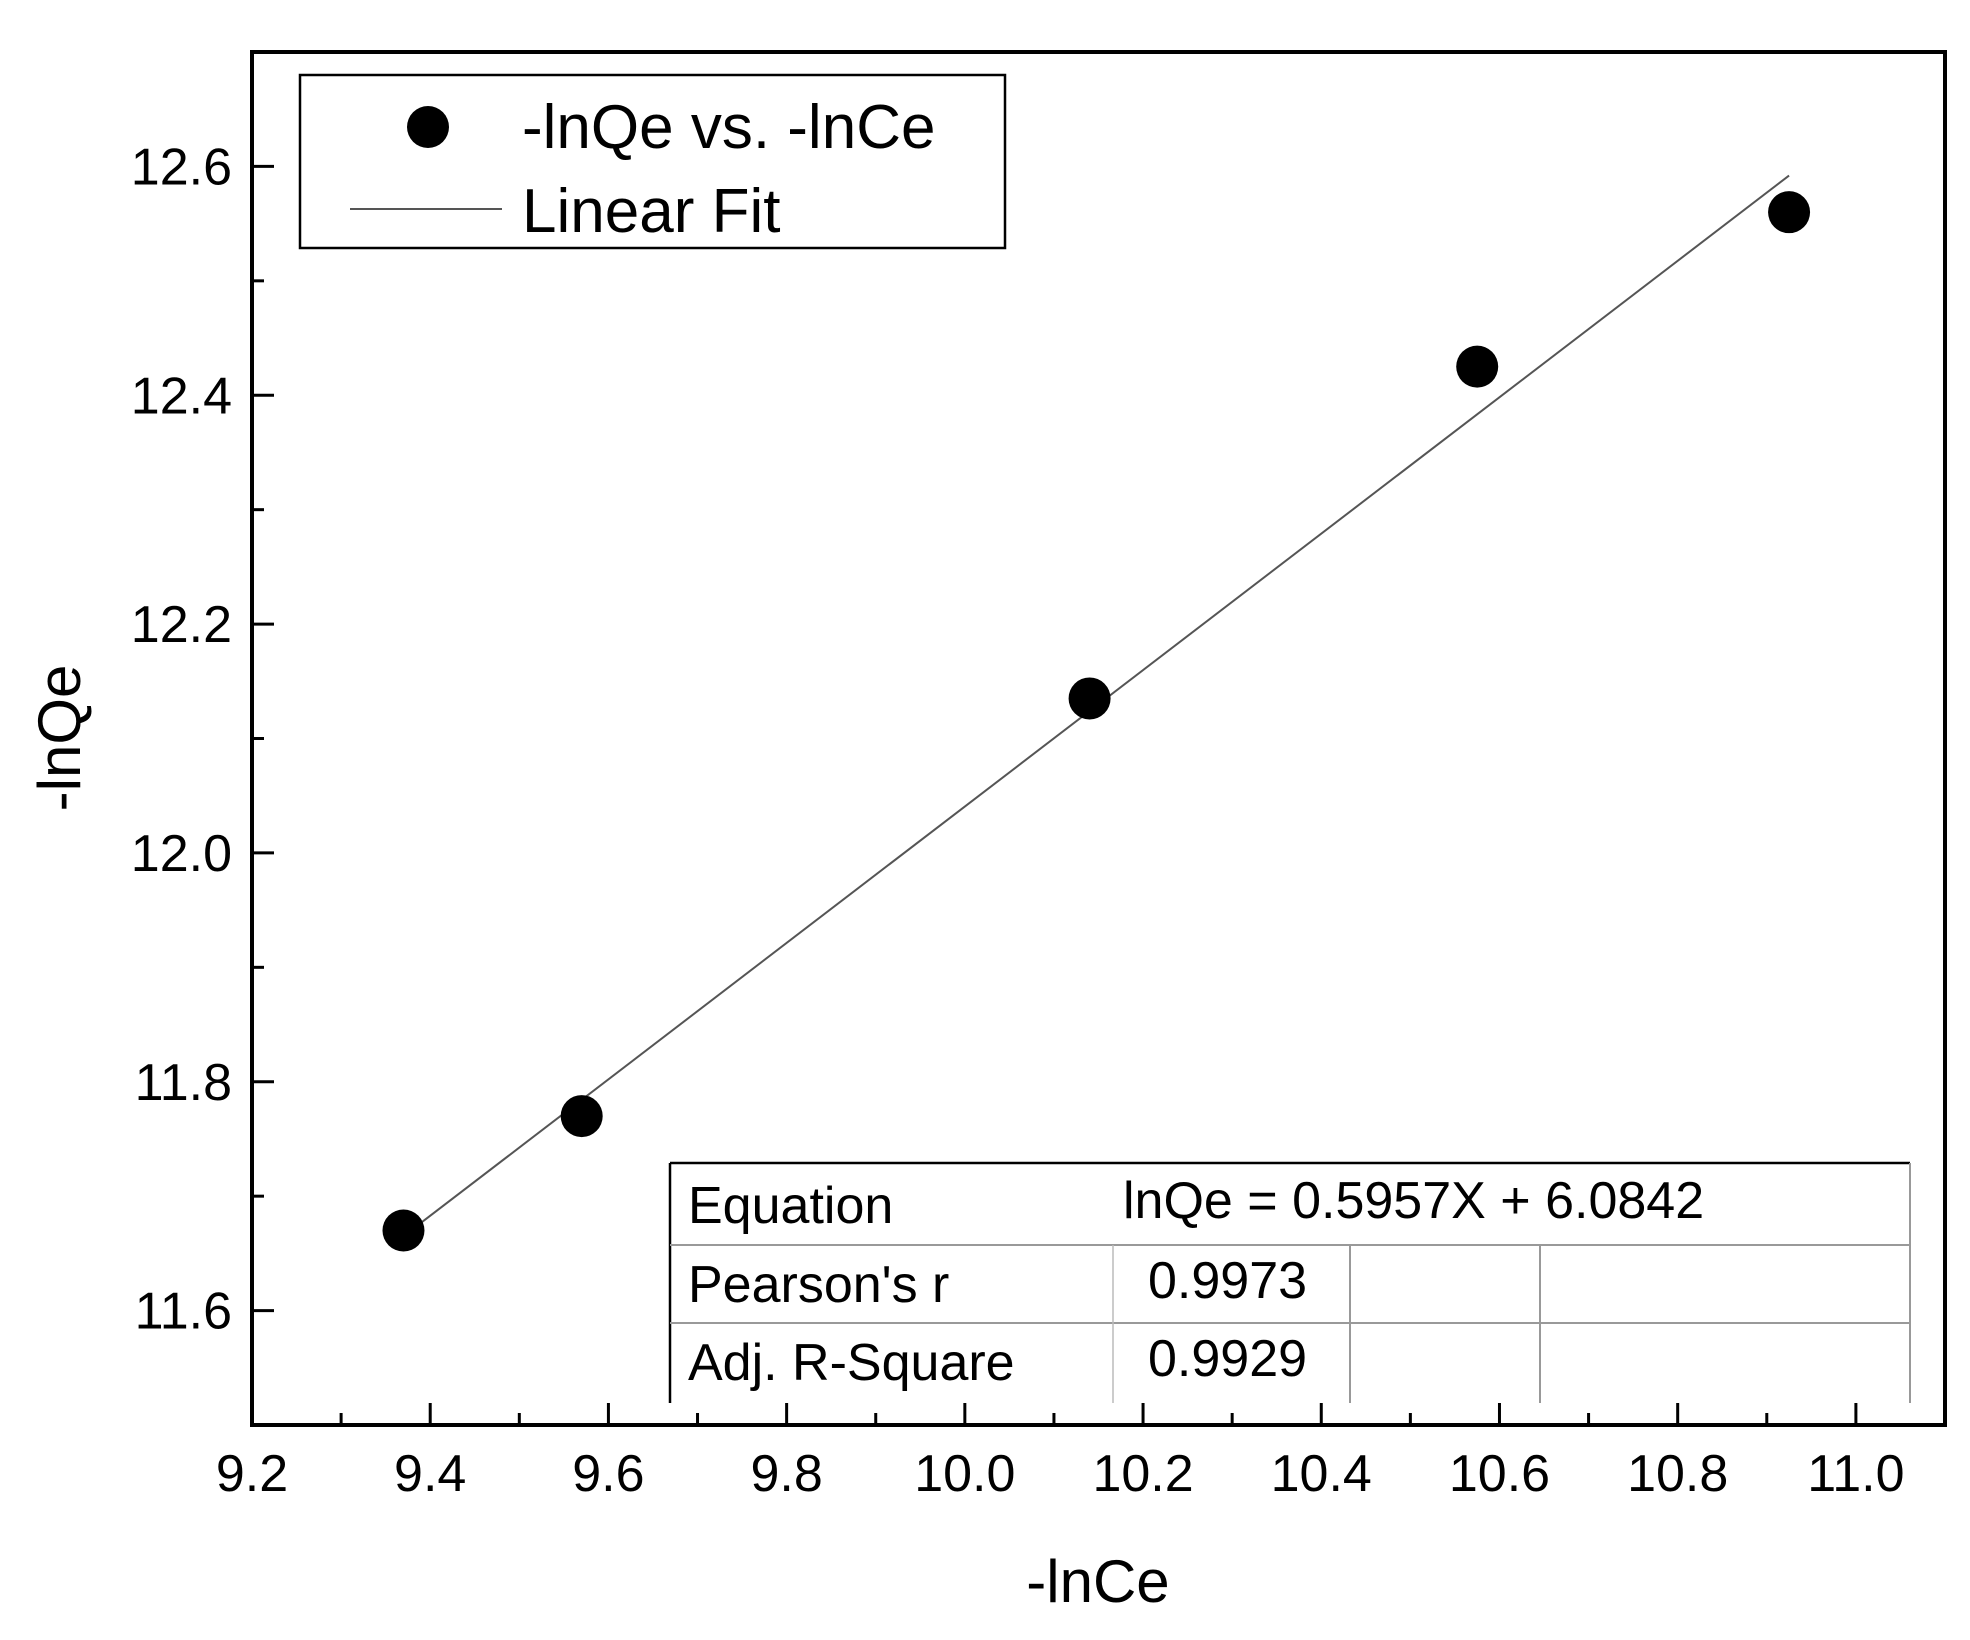 The image size is (1970, 1640). I want to click on x-axis-ticks: 9.2 9.4 9.6 9.8 10.0 10.2 10.4 10.6 10.8 11.0, so click(1060, 1453).